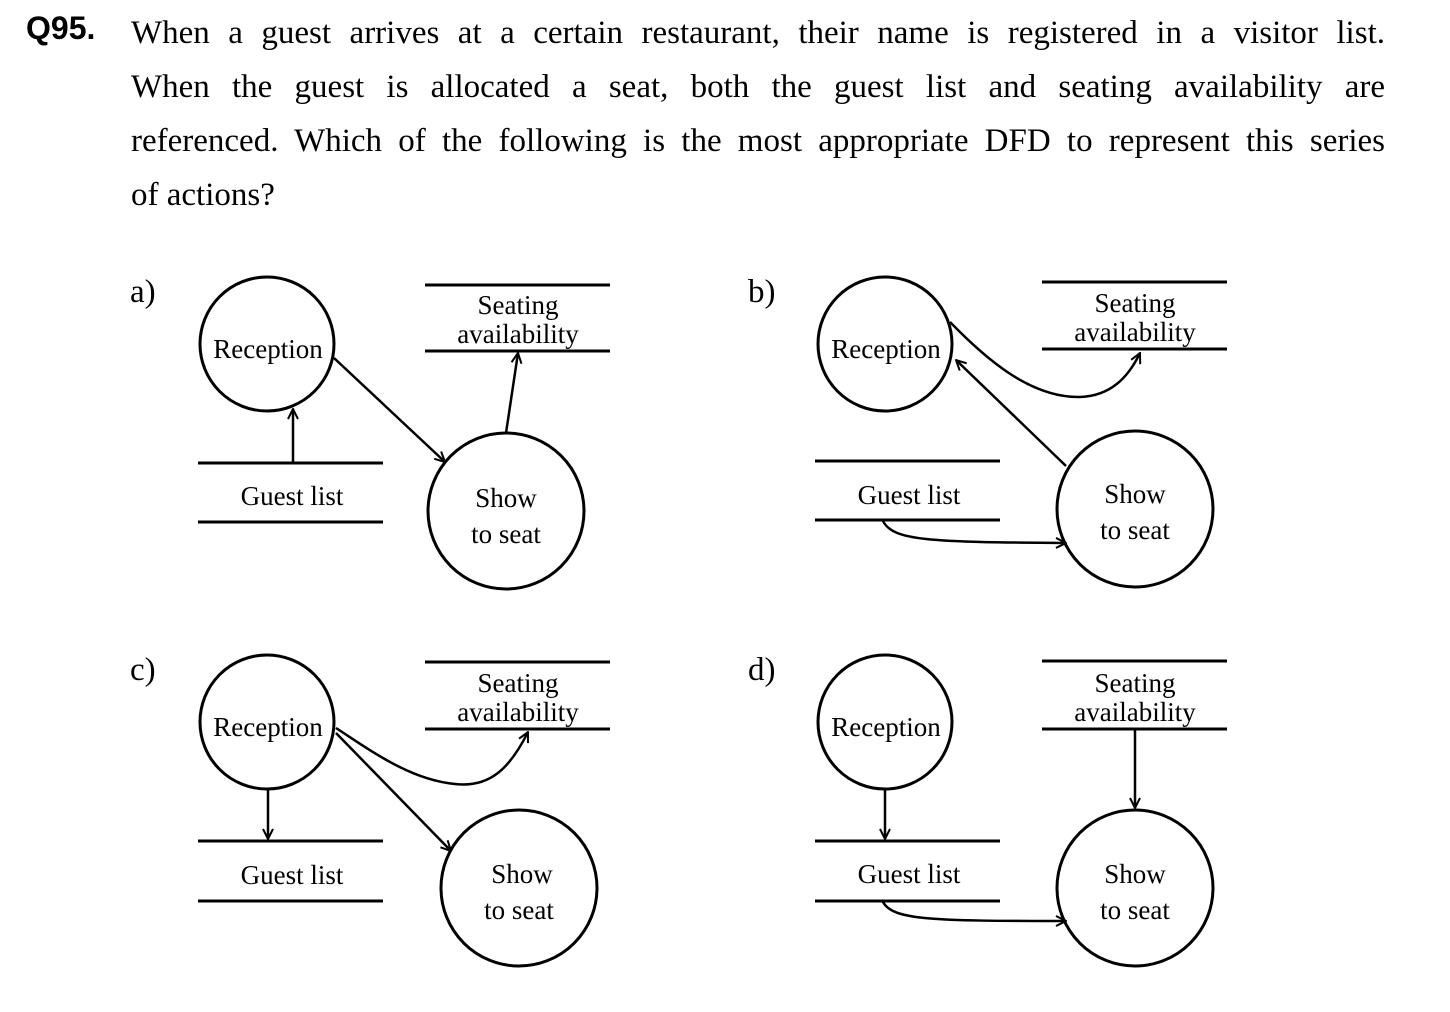 The height and width of the screenshot is (1012, 1450). What do you see at coordinates (143, 670) in the screenshot?
I see `option-c-label: c)` at bounding box center [143, 670].